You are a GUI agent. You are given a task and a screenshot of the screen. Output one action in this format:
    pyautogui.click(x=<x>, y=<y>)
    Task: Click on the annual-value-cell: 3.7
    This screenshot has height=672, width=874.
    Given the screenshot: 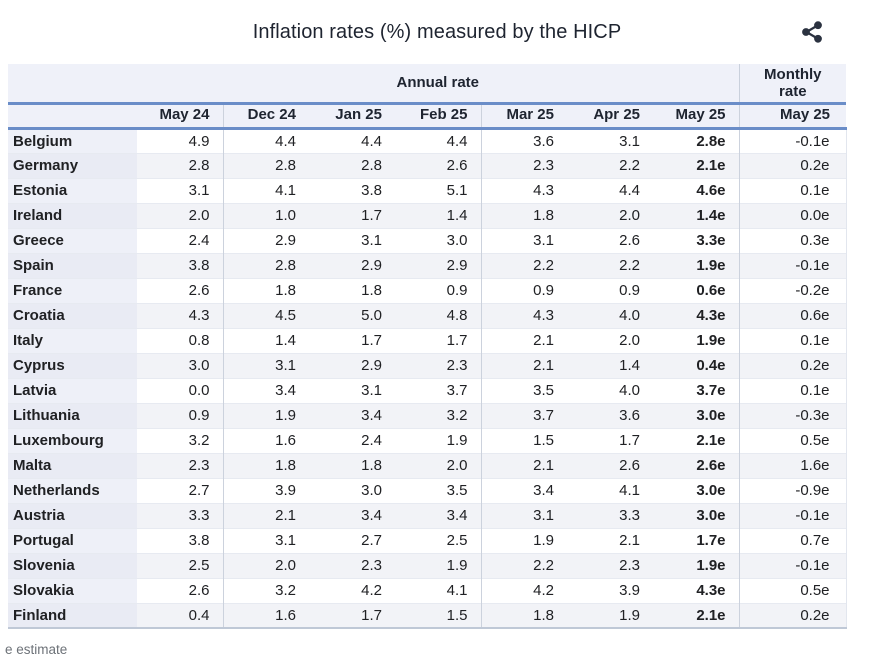 What is the action you would take?
    pyautogui.click(x=523, y=415)
    